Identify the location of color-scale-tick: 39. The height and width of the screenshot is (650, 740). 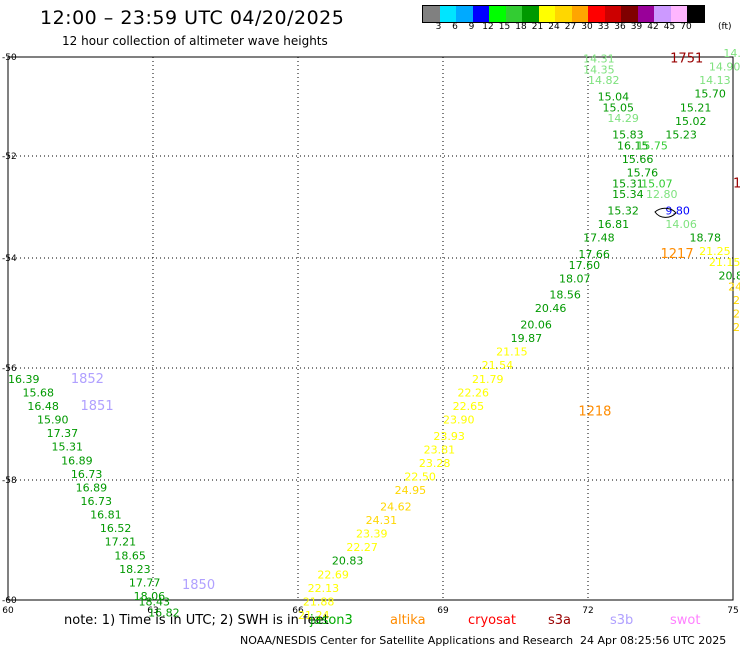
(636, 27).